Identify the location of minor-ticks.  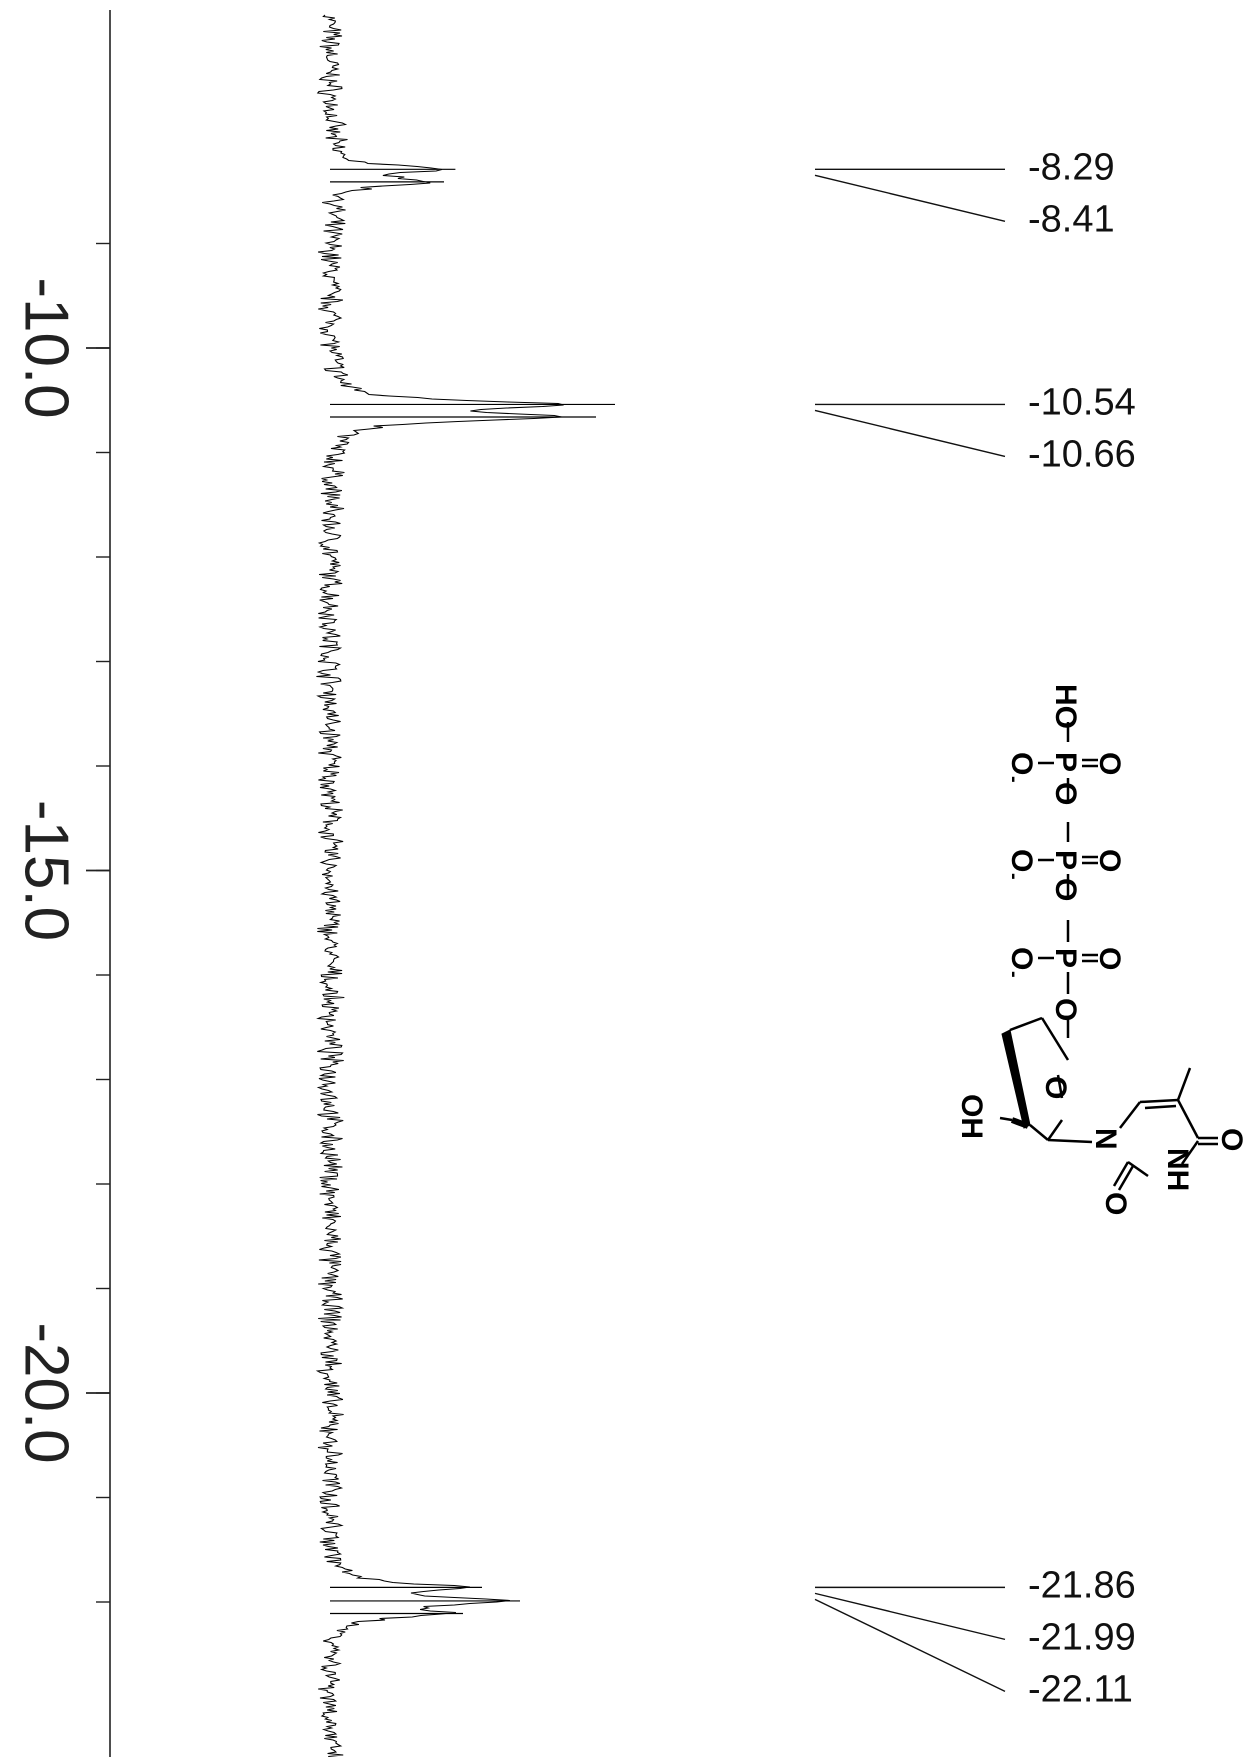
(103, 922).